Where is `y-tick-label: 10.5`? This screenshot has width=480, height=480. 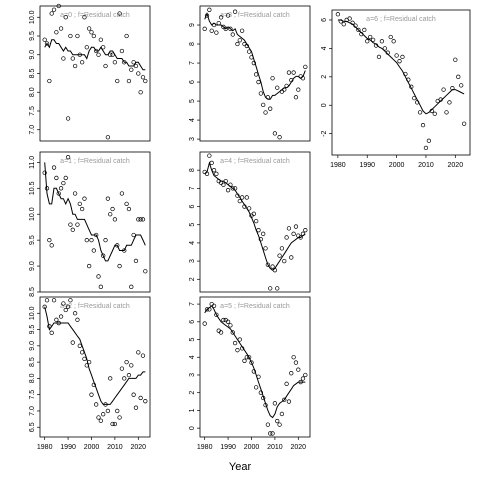
y-tick-label: 10.5 is located at coordinates (32, 188).